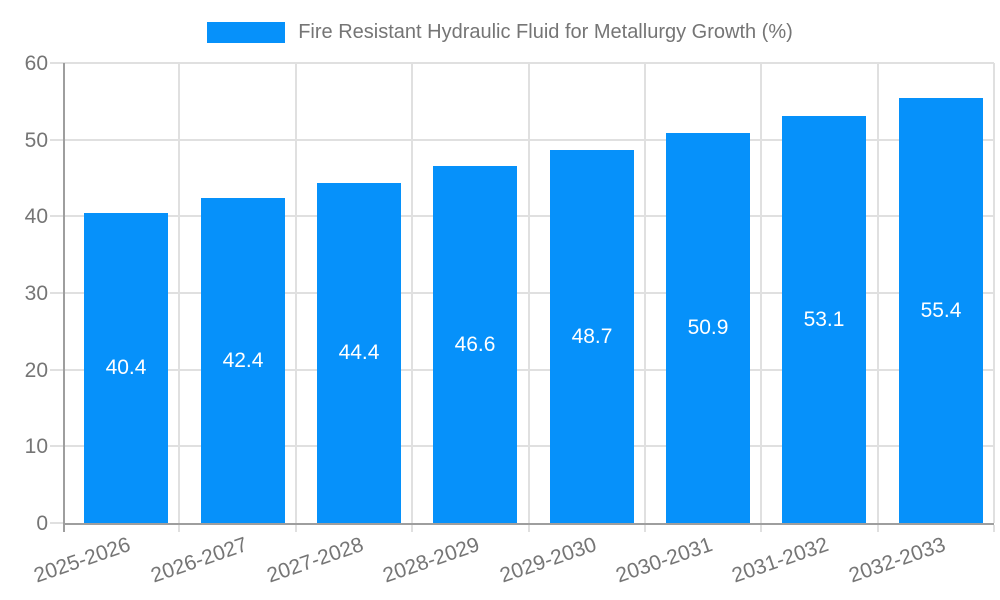  I want to click on bar-value-label: 46.6, so click(475, 344).